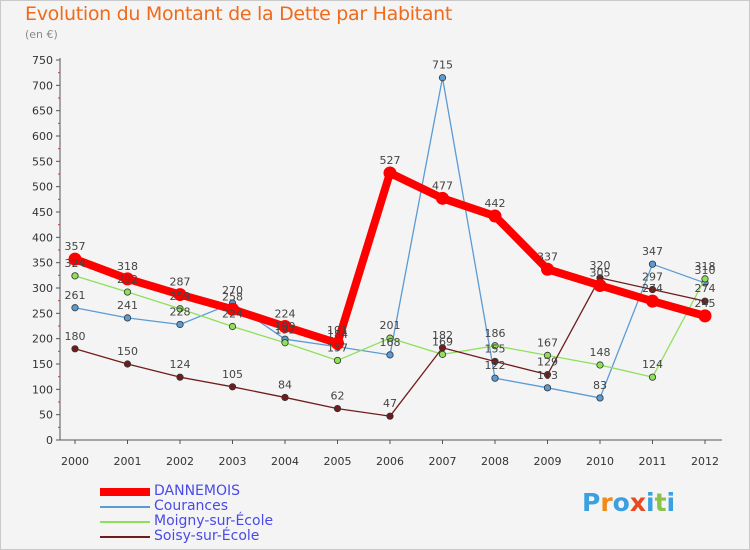 Image resolution: width=750 pixels, height=550 pixels. I want to click on y-tick-label: 300, so click(42, 288).